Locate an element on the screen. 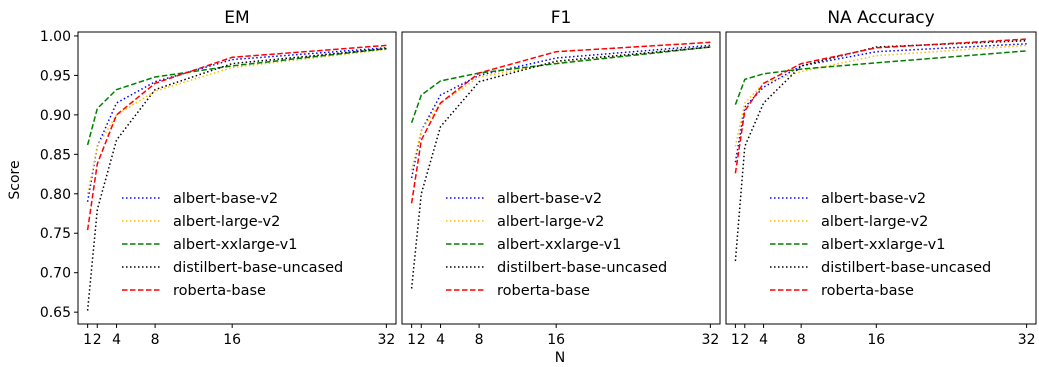 The height and width of the screenshot is (367, 1039). x-axis-label: N is located at coordinates (560, 358).